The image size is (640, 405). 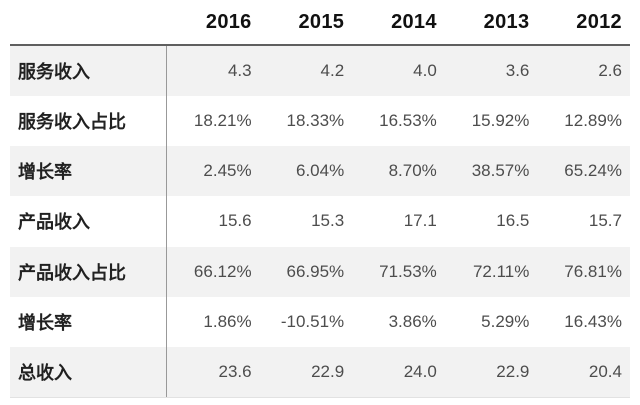 What do you see at coordinates (425, 71) in the screenshot?
I see `value-cell: 4.0` at bounding box center [425, 71].